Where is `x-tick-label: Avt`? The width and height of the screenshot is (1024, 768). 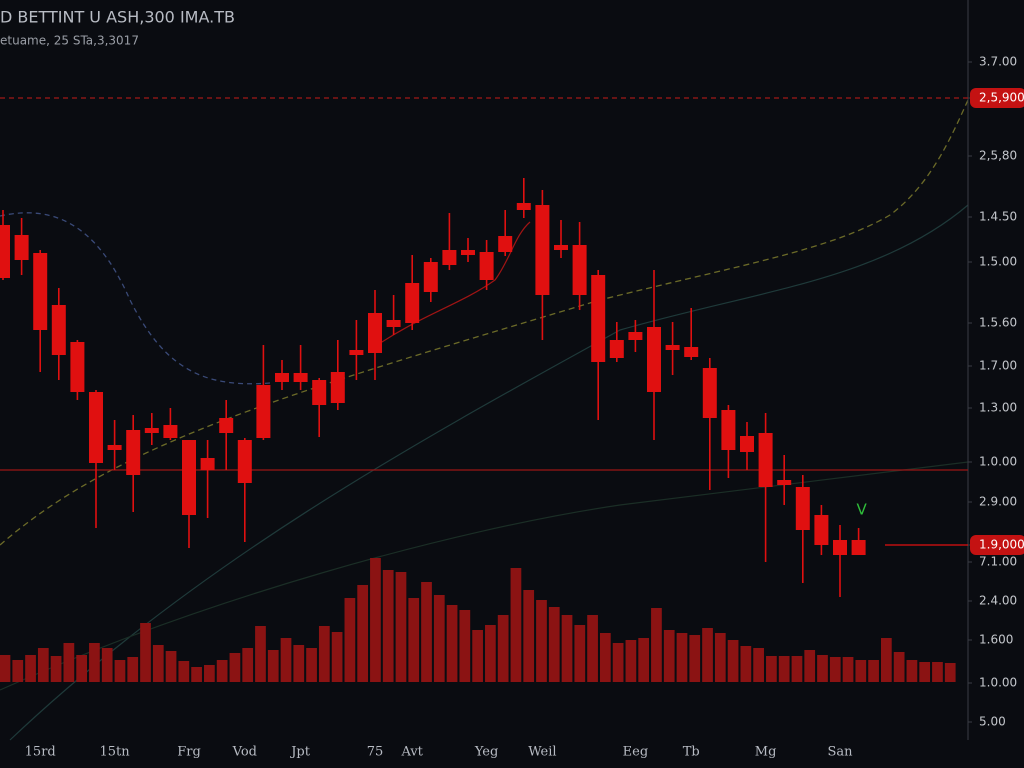 x-tick-label: Avt is located at coordinates (411, 752).